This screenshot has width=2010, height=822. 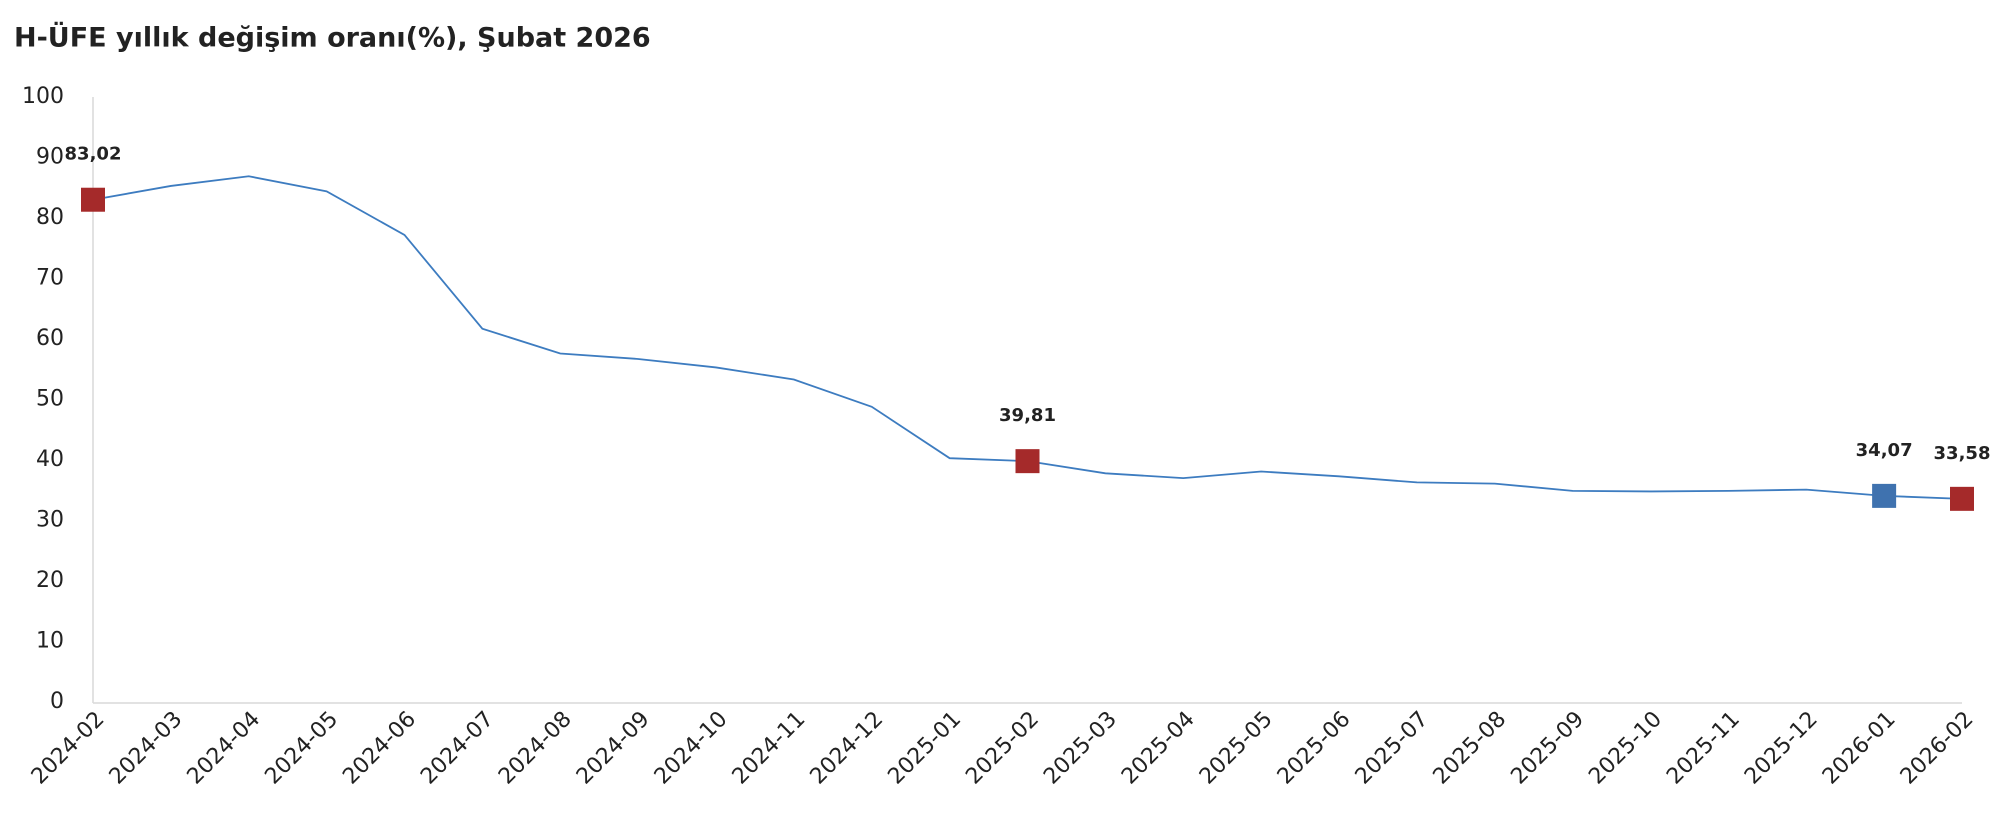 I want to click on x-tick-label: 2024-06, so click(x=379, y=748).